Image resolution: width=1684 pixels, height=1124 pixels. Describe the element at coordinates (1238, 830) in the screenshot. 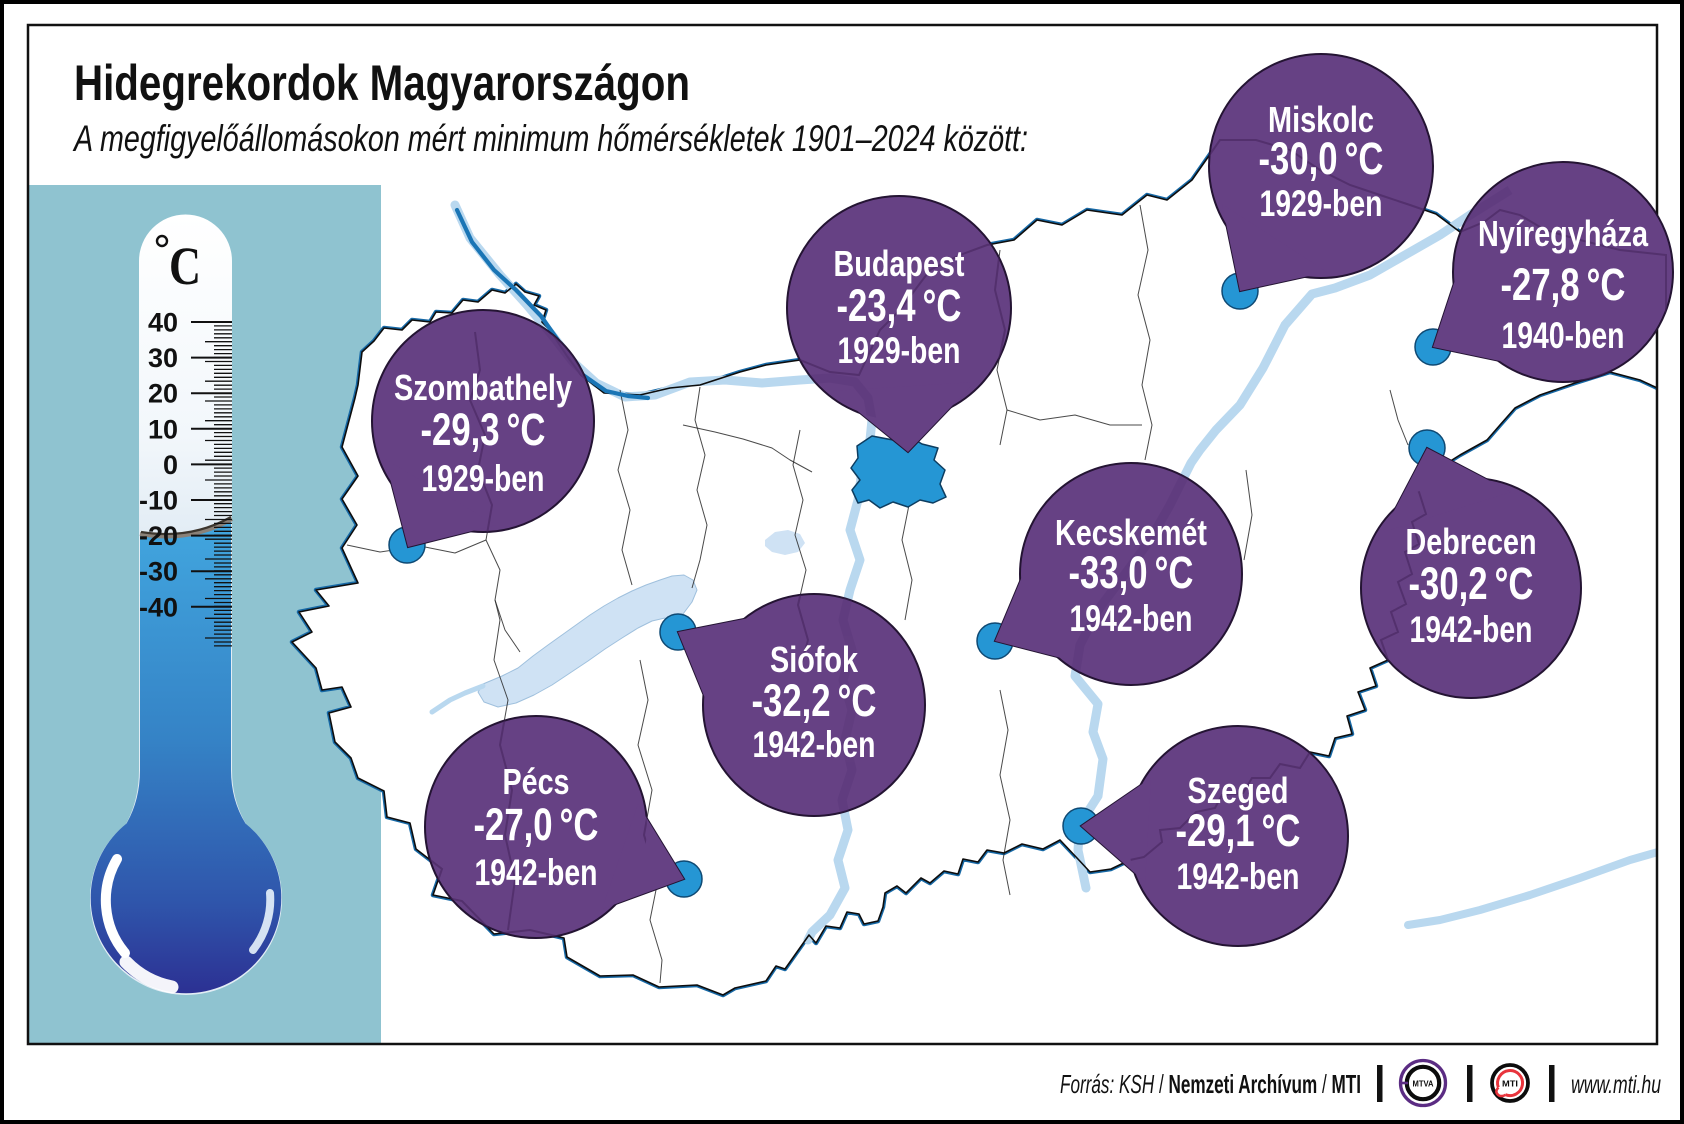

I see `svg-text: -29,1 °C` at that location.